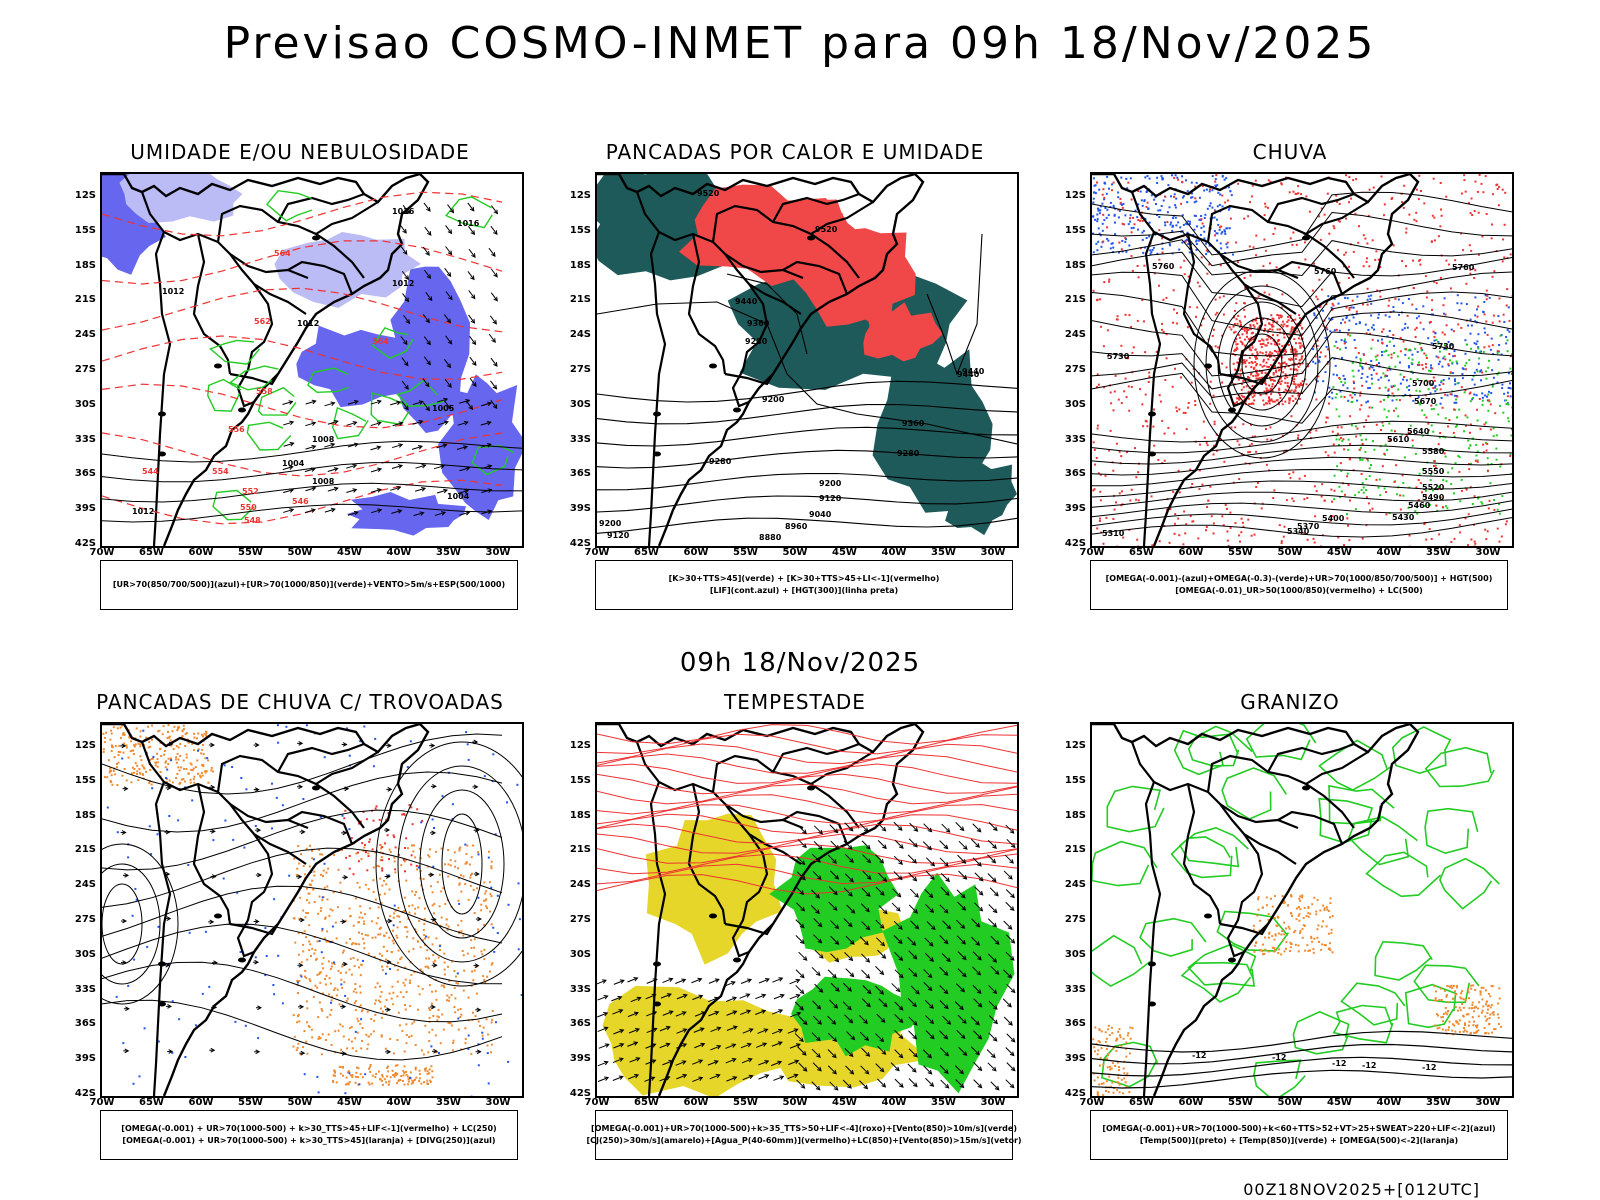 This screenshot has height=1200, width=1600. I want to click on rh-green-contour, so click(493, 460).